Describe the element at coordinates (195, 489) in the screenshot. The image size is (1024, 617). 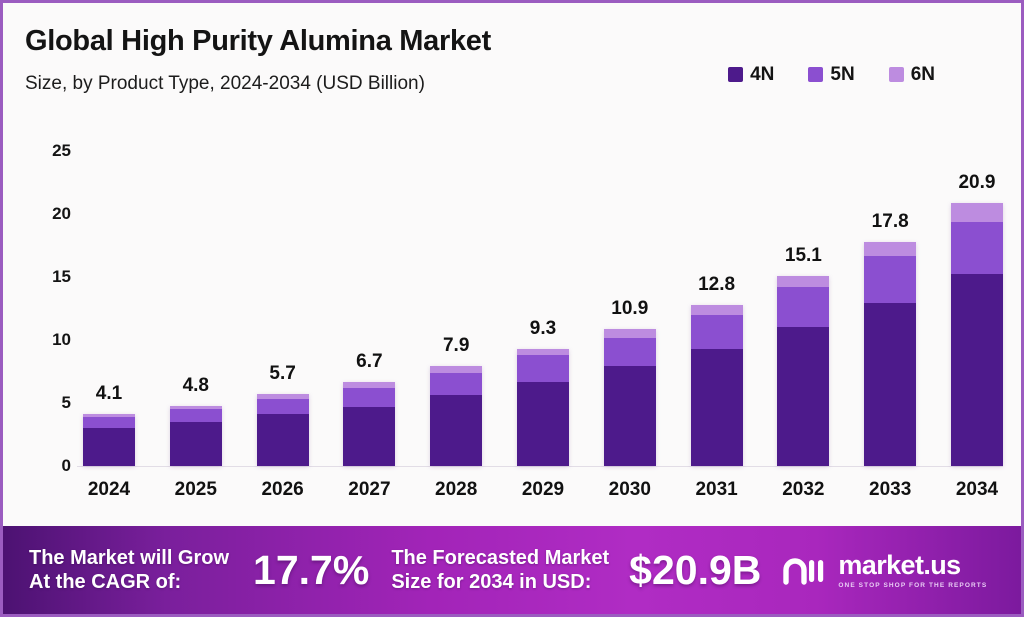
I see `x-axis-tick-label: 2025` at that location.